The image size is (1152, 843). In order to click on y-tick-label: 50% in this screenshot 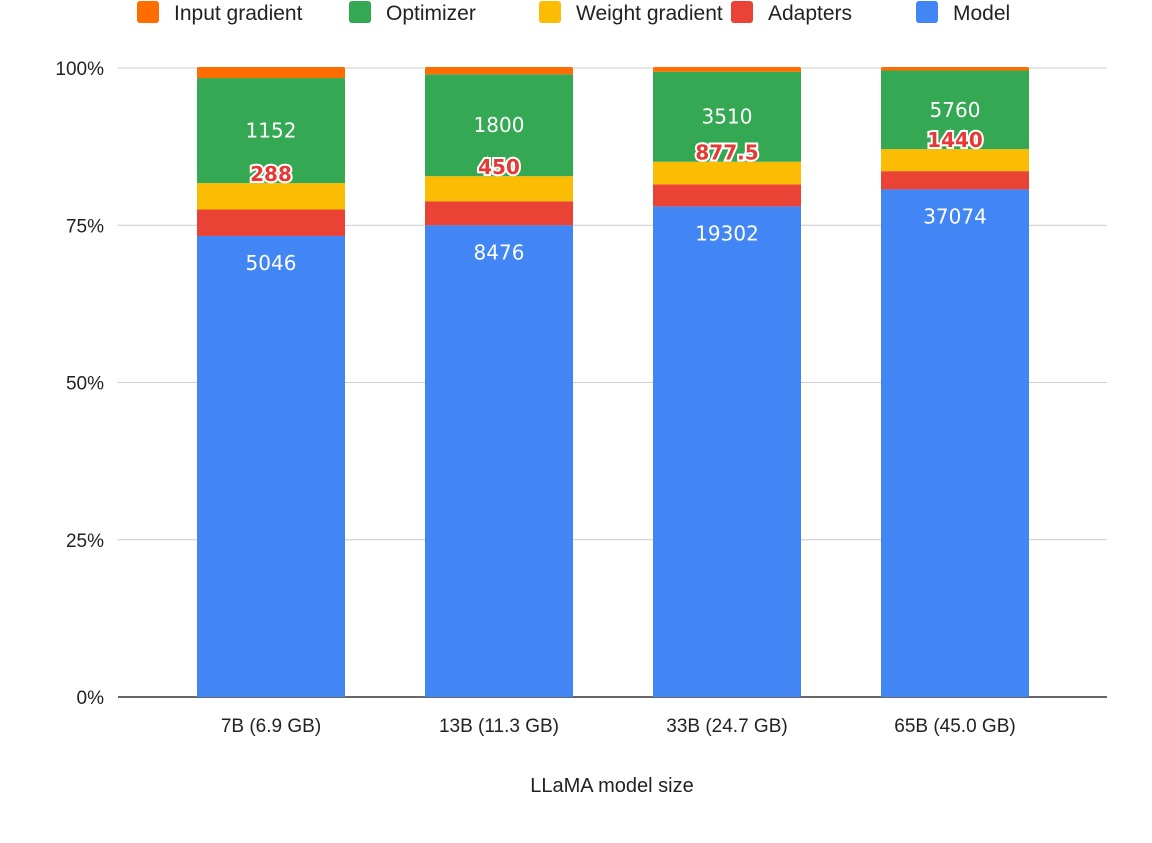, I will do `click(85, 384)`.